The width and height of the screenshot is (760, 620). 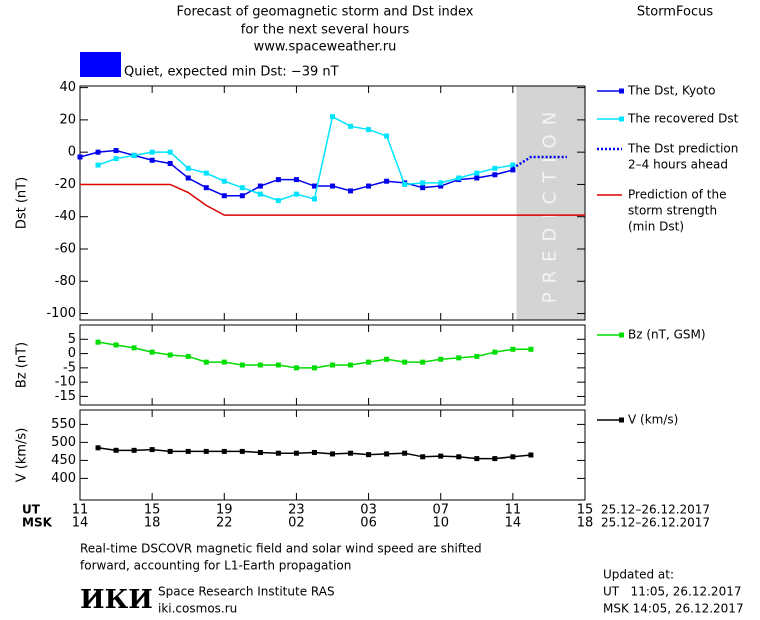 I want to click on y-axis-title: Dst (nT), so click(x=22, y=203).